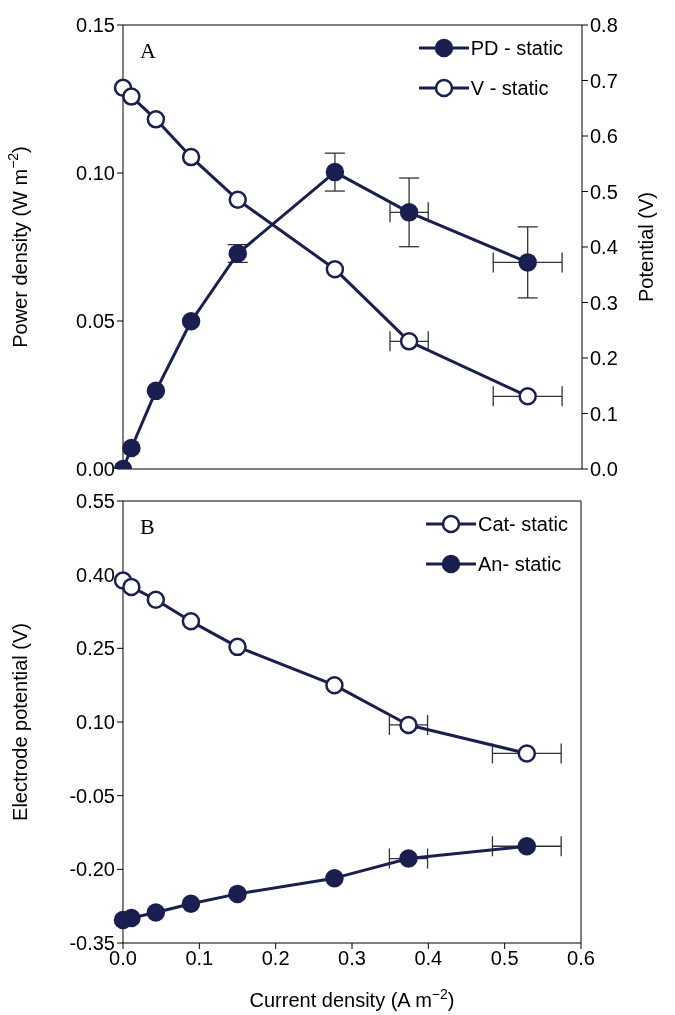  What do you see at coordinates (95, 469) in the screenshot?
I see `y-tick-label: 0.00` at bounding box center [95, 469].